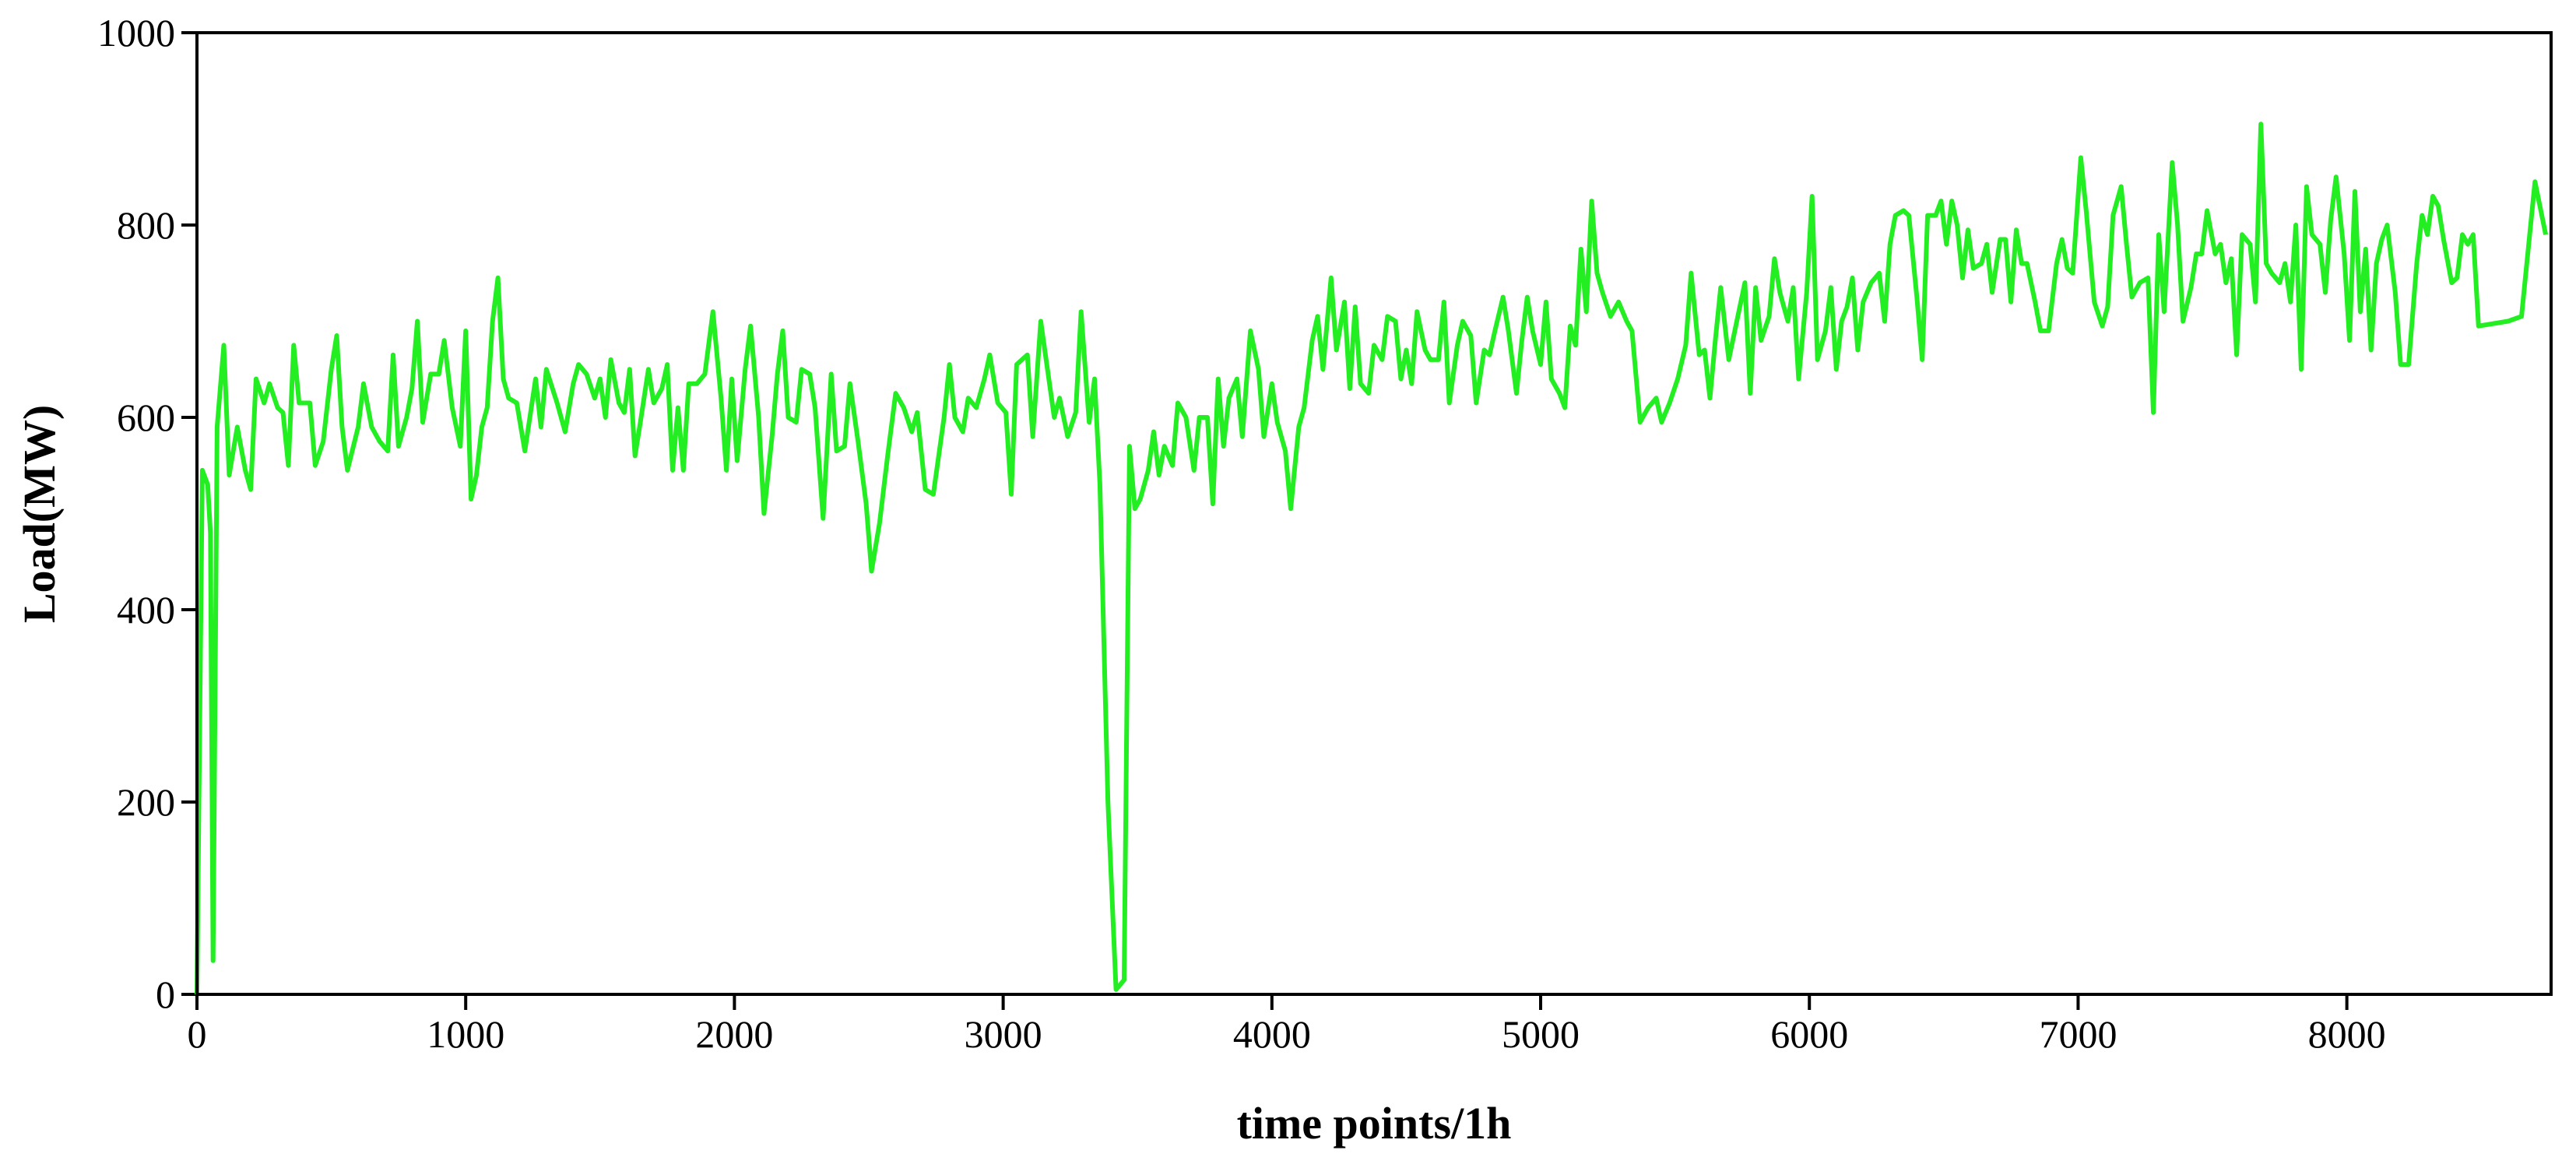  Describe the element at coordinates (136, 33) in the screenshot. I see `y-tick-label: 1000` at that location.